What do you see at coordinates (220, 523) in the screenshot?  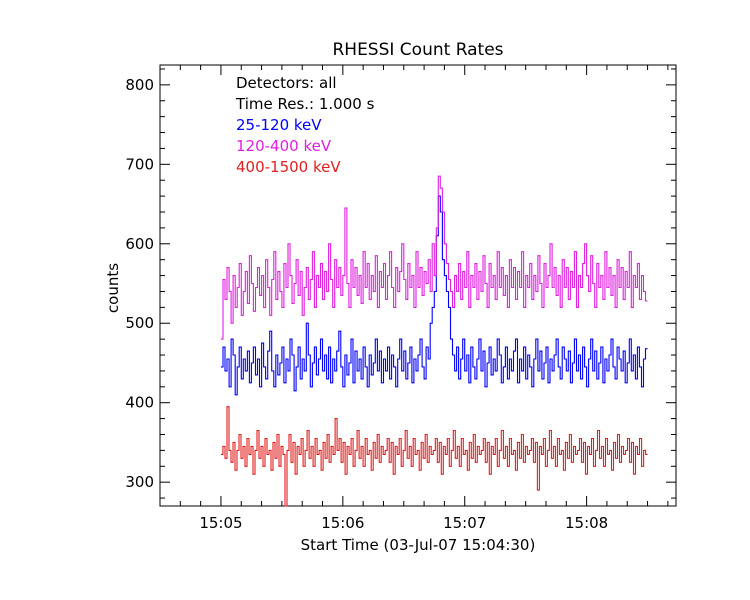 I see `x-tick-label: 15:05` at bounding box center [220, 523].